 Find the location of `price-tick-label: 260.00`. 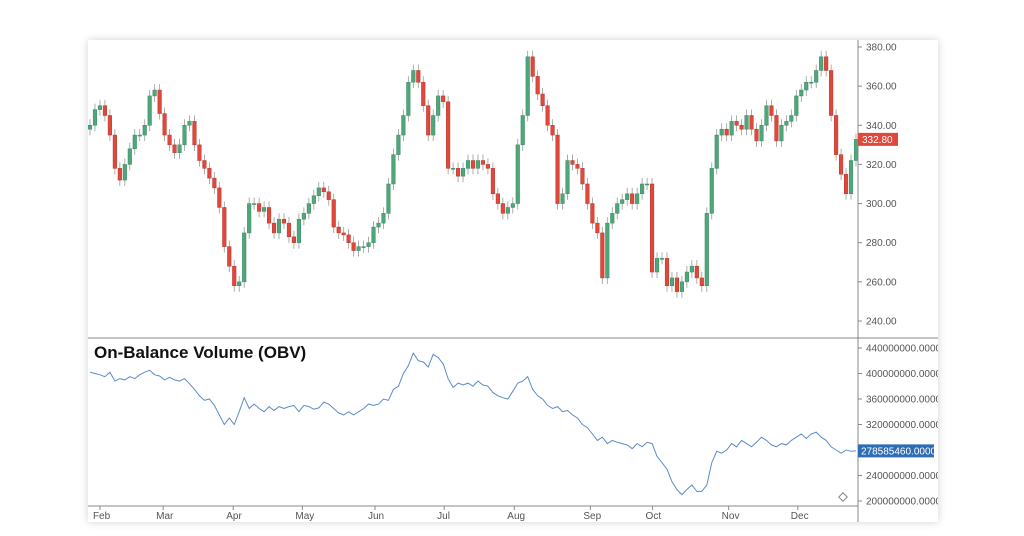

price-tick-label: 260.00 is located at coordinates (881, 282).